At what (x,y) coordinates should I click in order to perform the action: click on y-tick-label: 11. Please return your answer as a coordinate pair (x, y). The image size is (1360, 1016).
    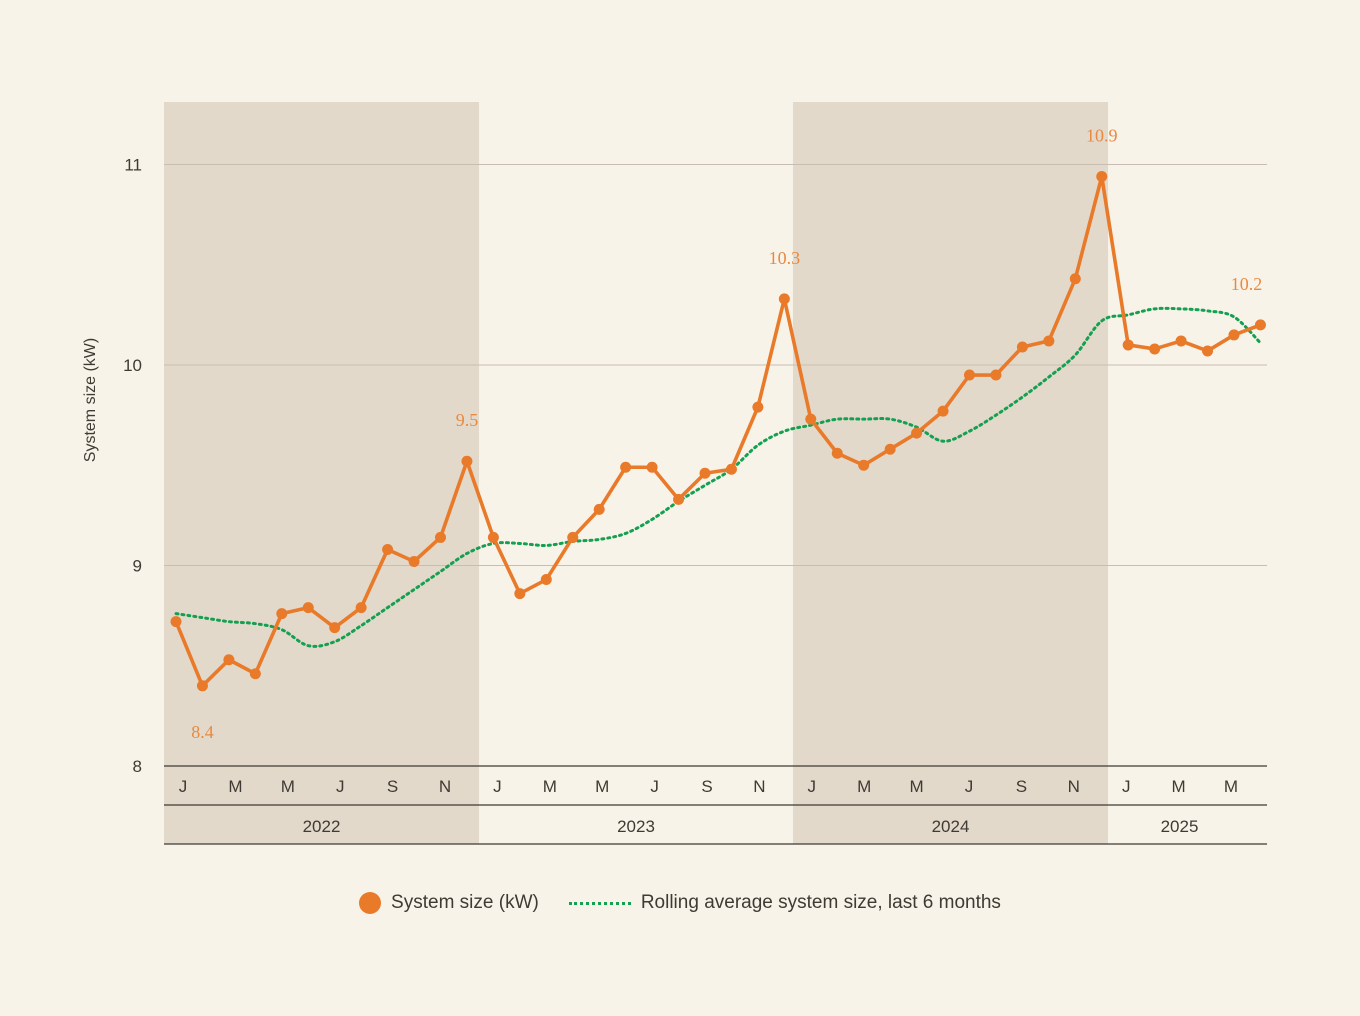
    Looking at the image, I should click on (133, 165).